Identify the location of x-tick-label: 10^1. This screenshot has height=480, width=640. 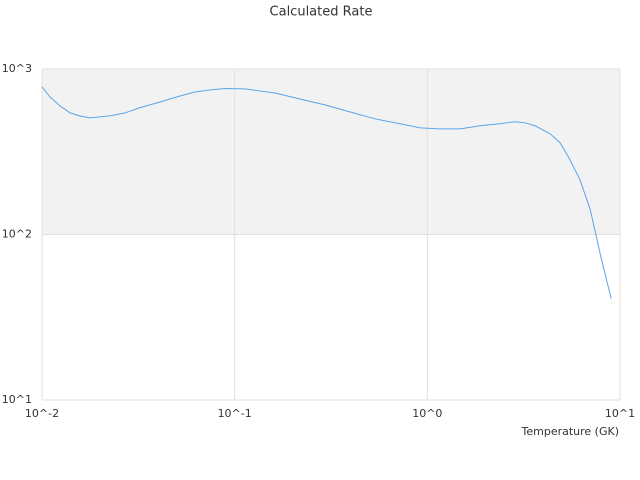
(620, 413).